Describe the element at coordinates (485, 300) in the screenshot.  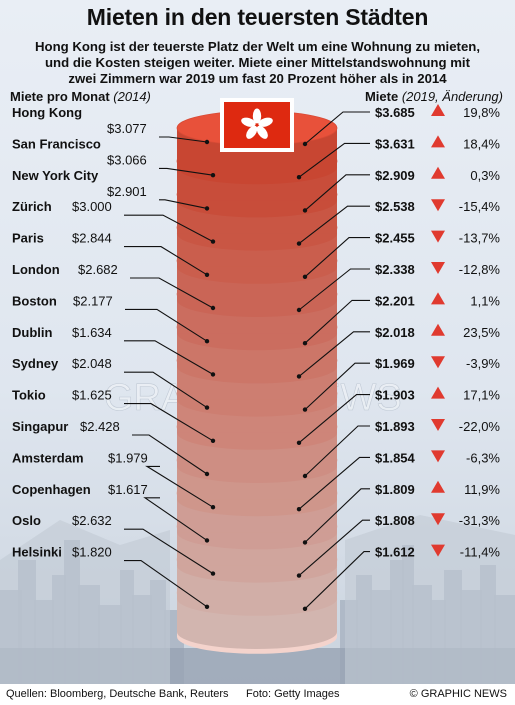
I see `change-percent: 1,1%` at that location.